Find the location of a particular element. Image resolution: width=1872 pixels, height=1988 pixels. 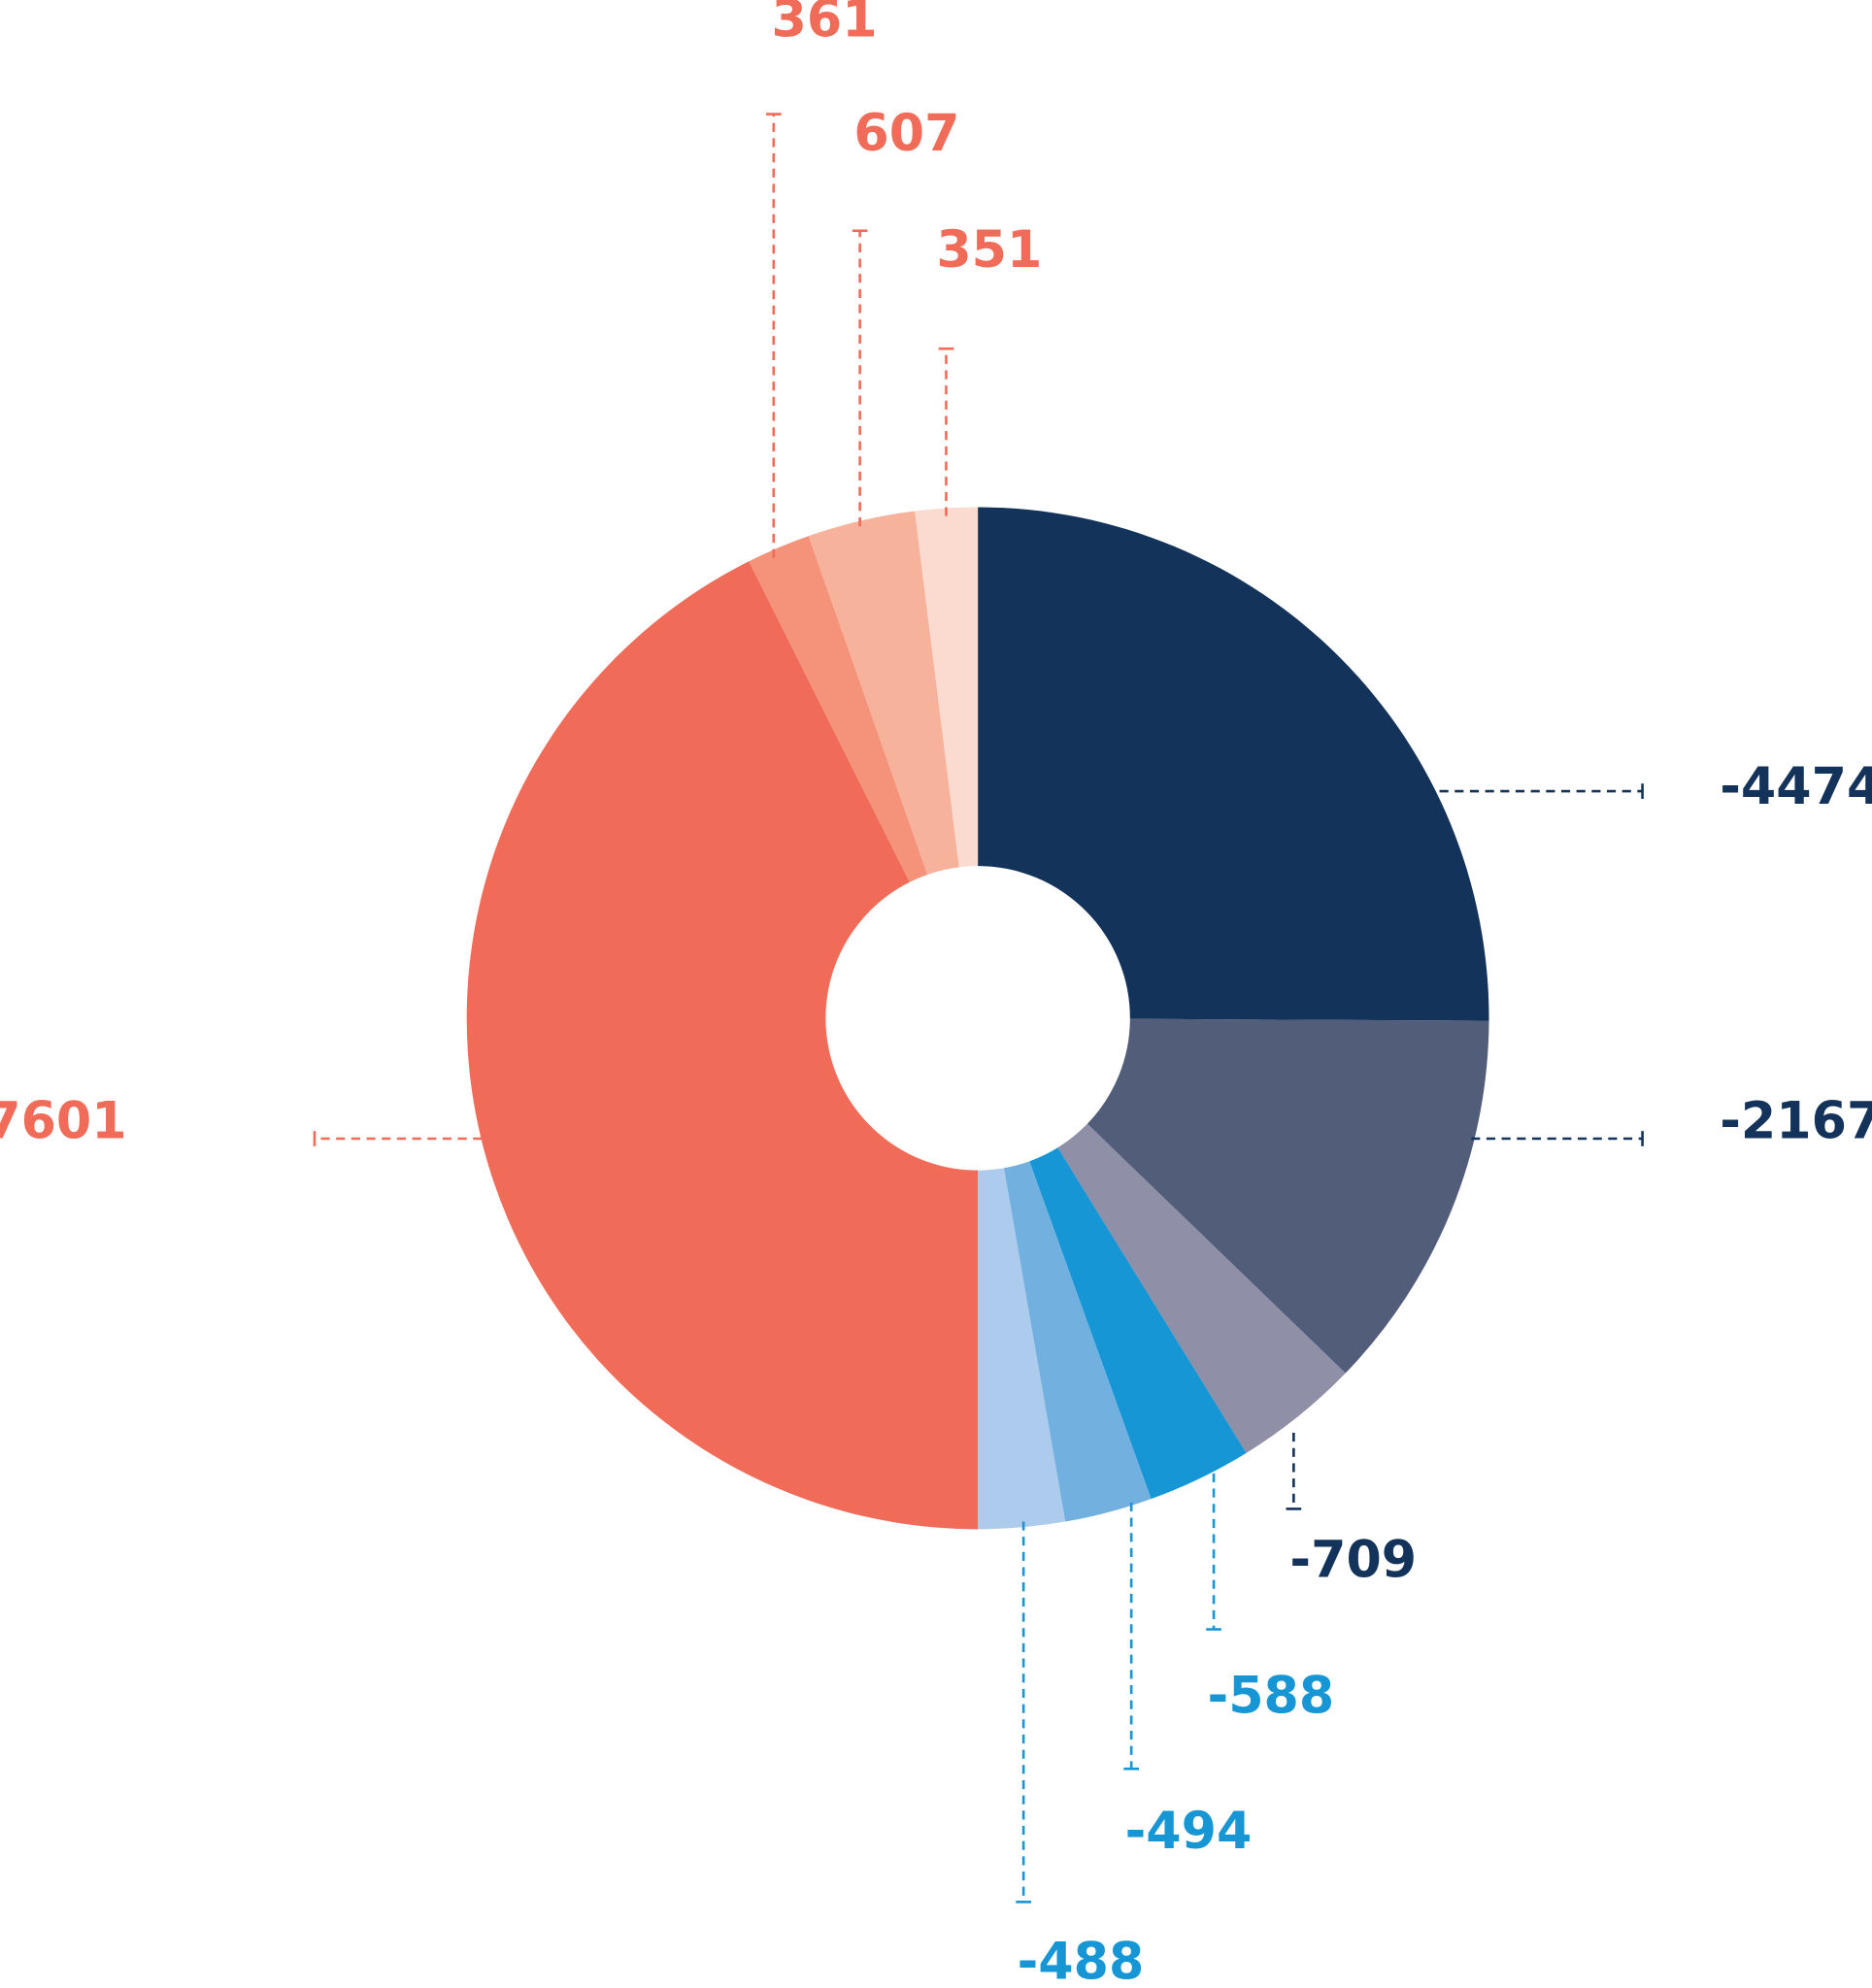

data-label: 361 is located at coordinates (825, 25).